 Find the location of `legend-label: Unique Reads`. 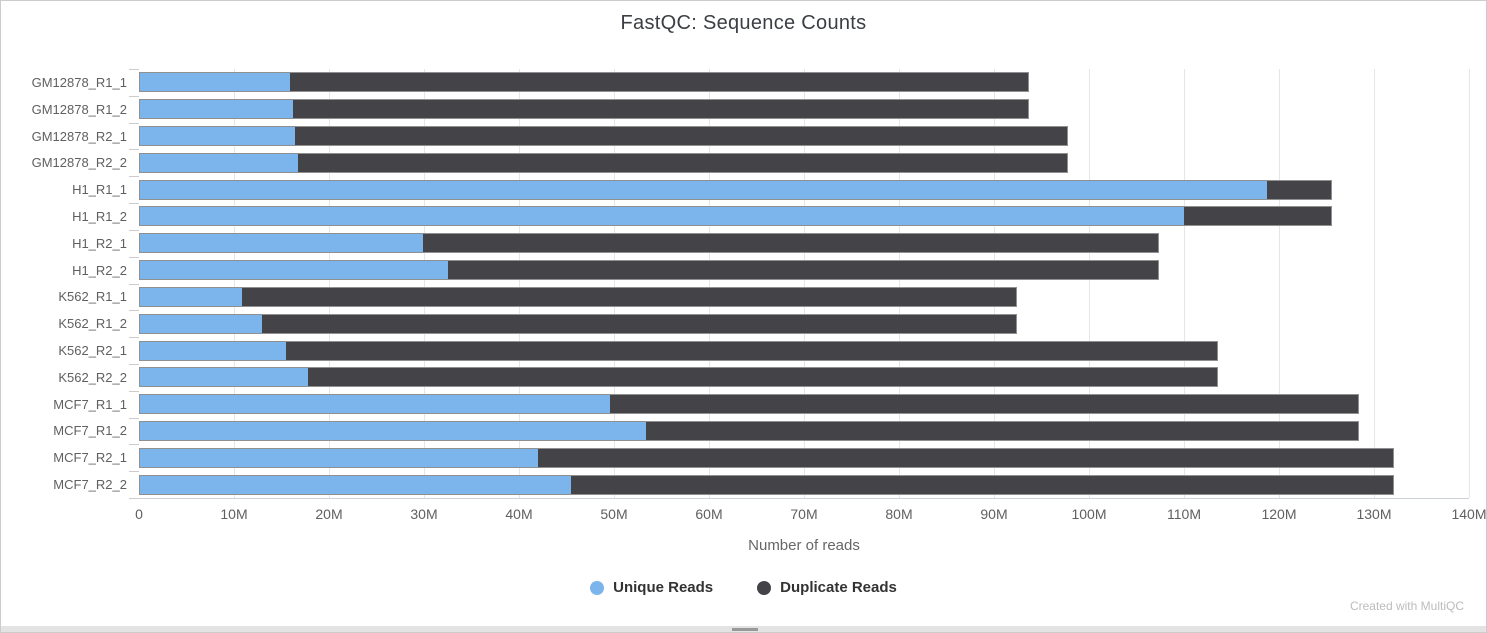

legend-label: Unique Reads is located at coordinates (663, 587).